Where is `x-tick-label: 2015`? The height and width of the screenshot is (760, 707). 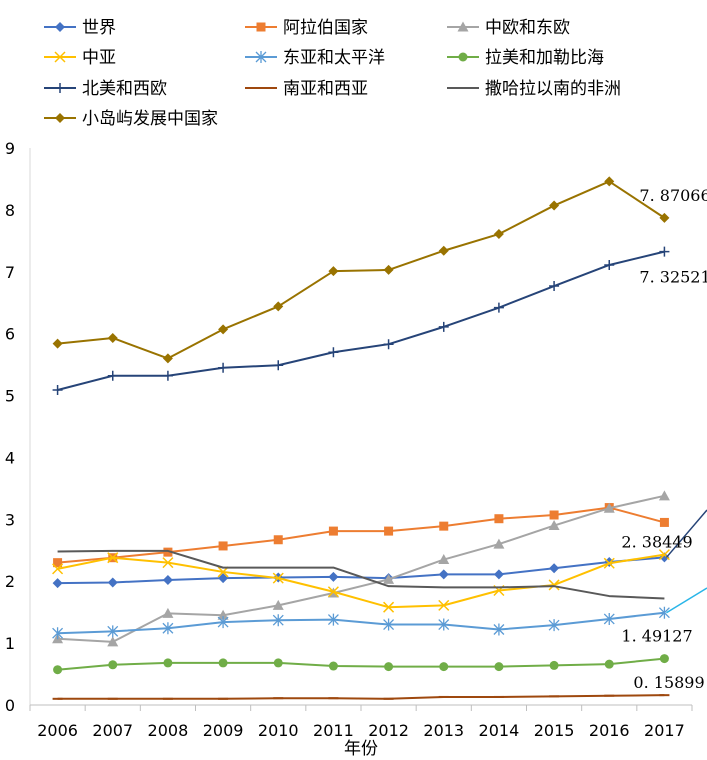 x-tick-label: 2015 is located at coordinates (554, 730).